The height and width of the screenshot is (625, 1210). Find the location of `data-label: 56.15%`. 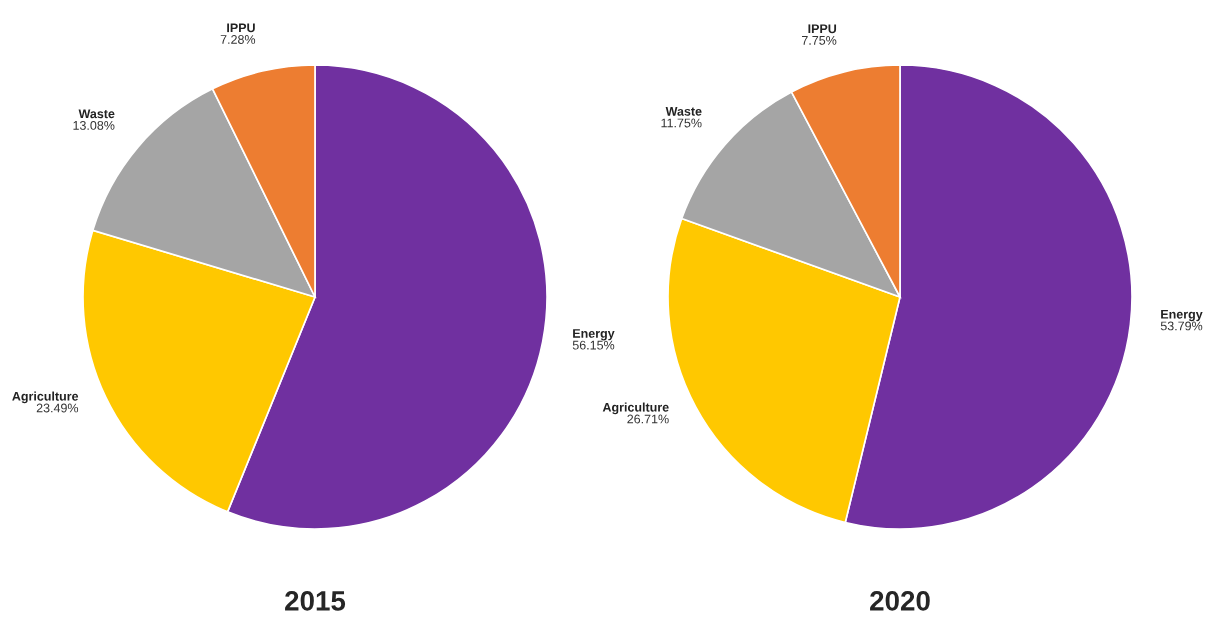

data-label: 56.15% is located at coordinates (593, 345).